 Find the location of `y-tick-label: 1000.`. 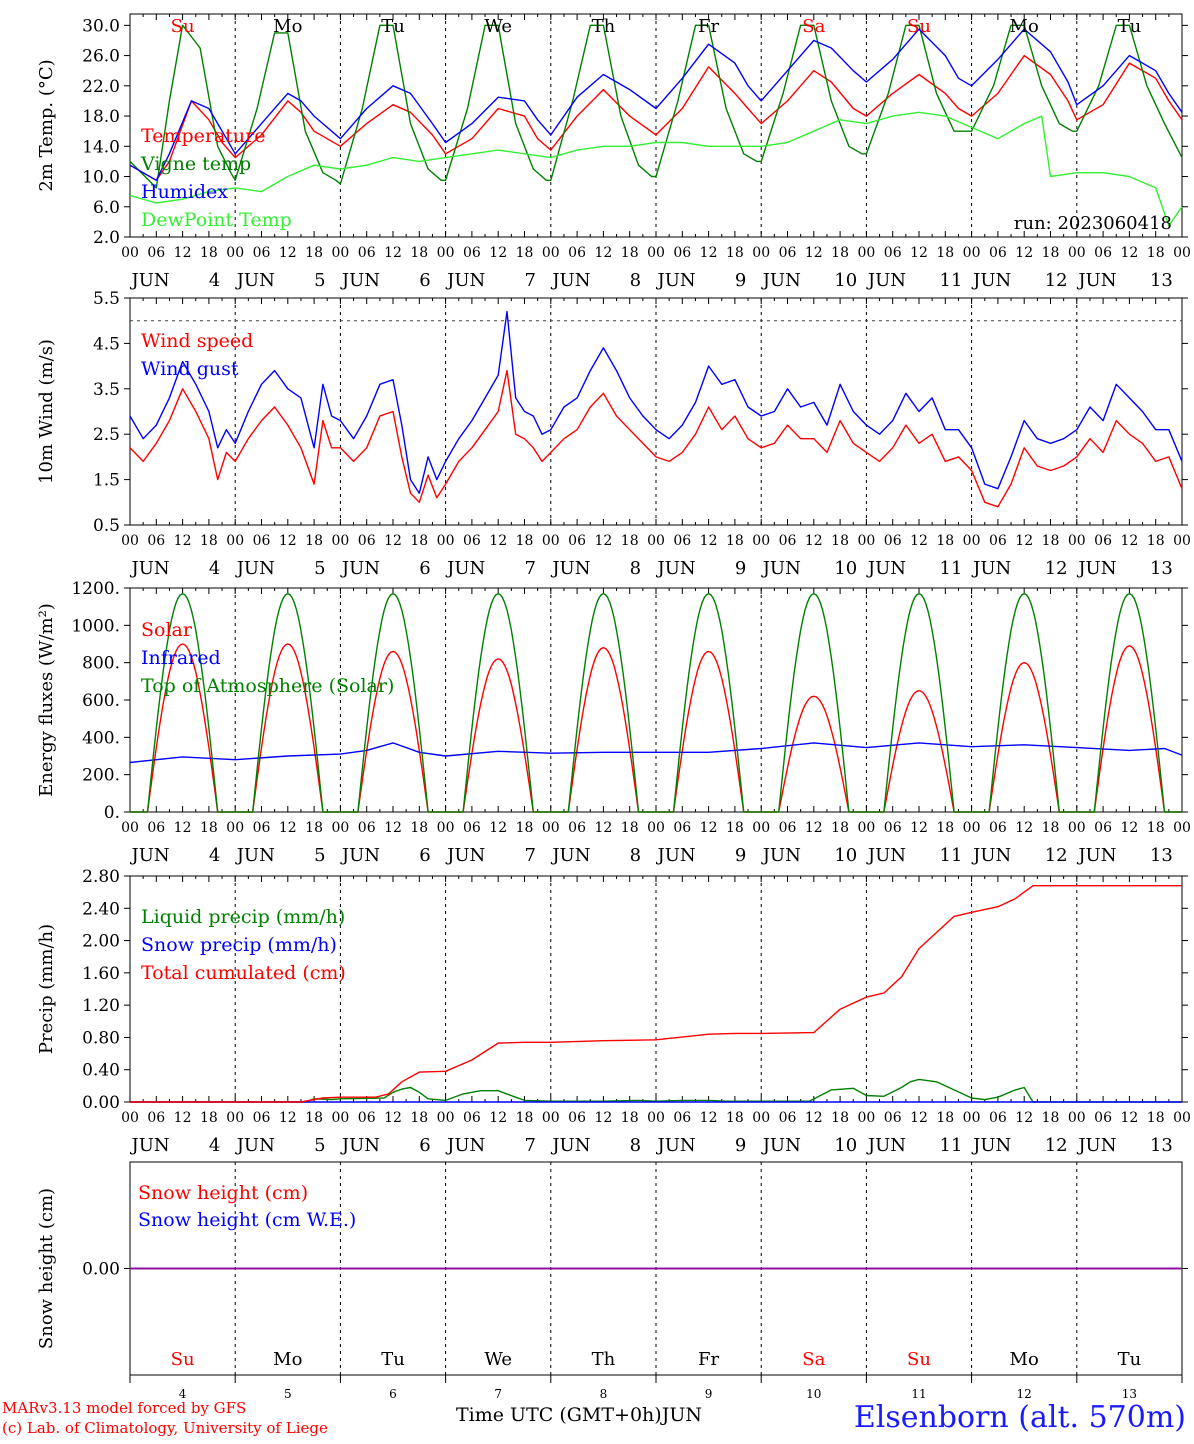

y-tick-label: 1000. is located at coordinates (95, 626).